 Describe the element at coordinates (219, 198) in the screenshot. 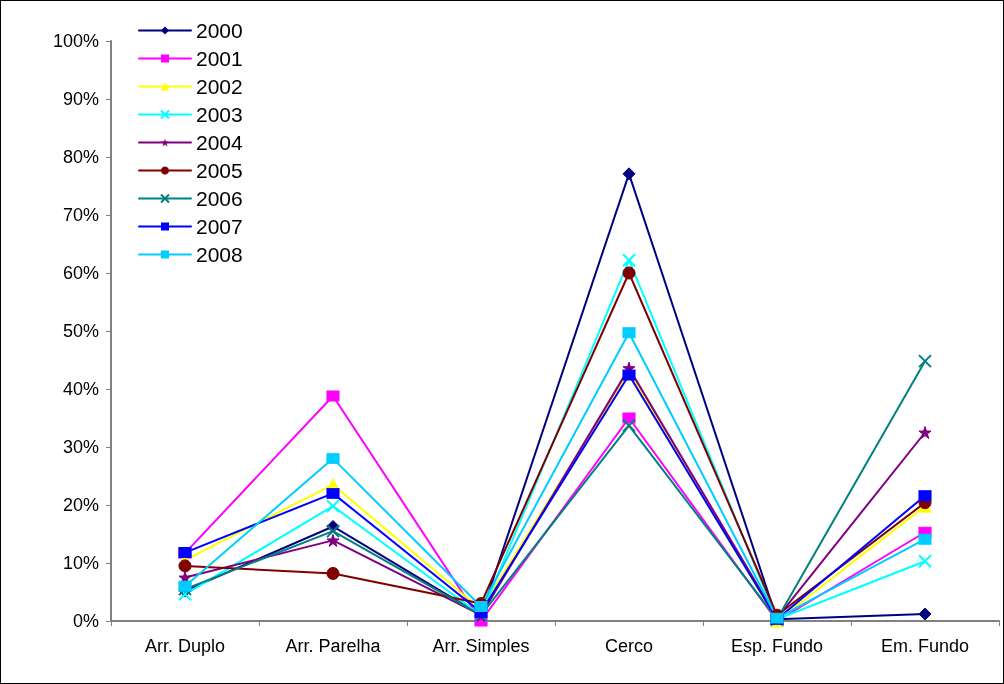

I see `legend-label: 2006` at that location.